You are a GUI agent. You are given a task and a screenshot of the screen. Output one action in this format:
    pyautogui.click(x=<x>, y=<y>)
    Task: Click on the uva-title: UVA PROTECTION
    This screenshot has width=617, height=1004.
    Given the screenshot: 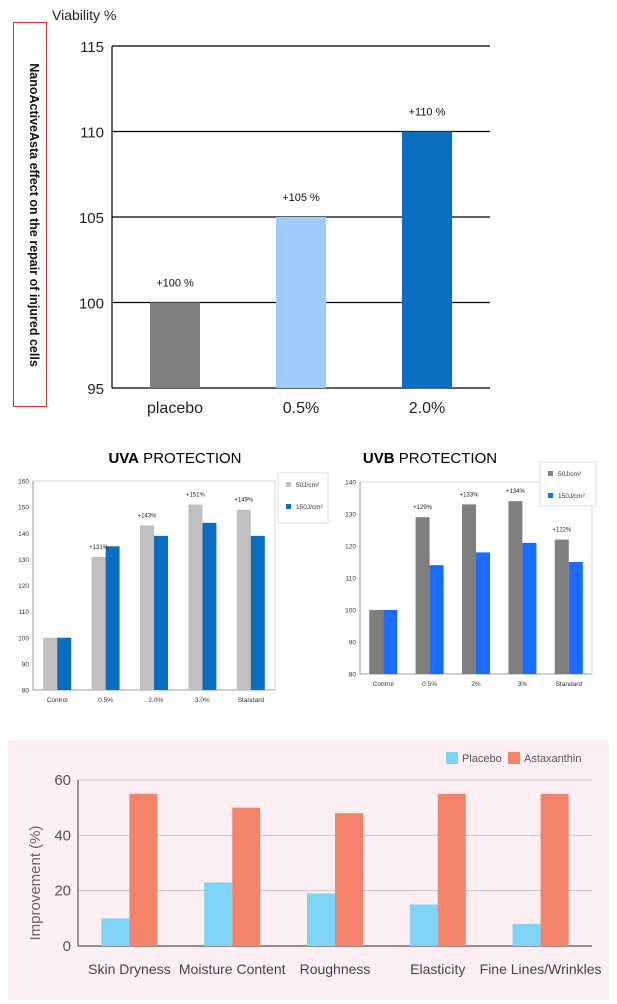 What is the action you would take?
    pyautogui.click(x=174, y=458)
    